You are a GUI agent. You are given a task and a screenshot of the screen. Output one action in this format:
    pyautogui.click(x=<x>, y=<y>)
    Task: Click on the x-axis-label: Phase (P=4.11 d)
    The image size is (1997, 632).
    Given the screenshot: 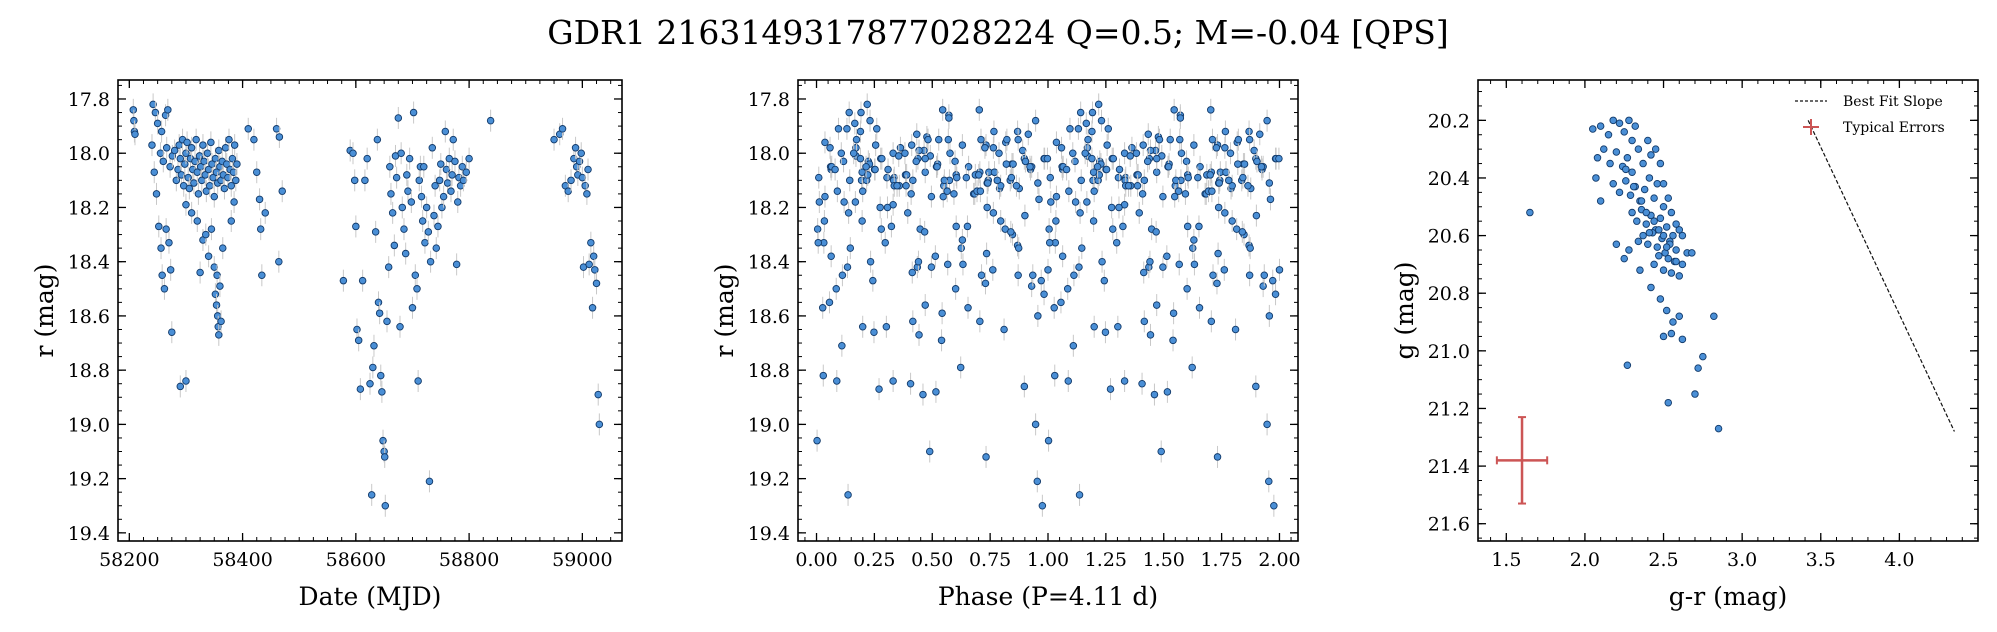 What is the action you would take?
    pyautogui.click(x=1048, y=596)
    